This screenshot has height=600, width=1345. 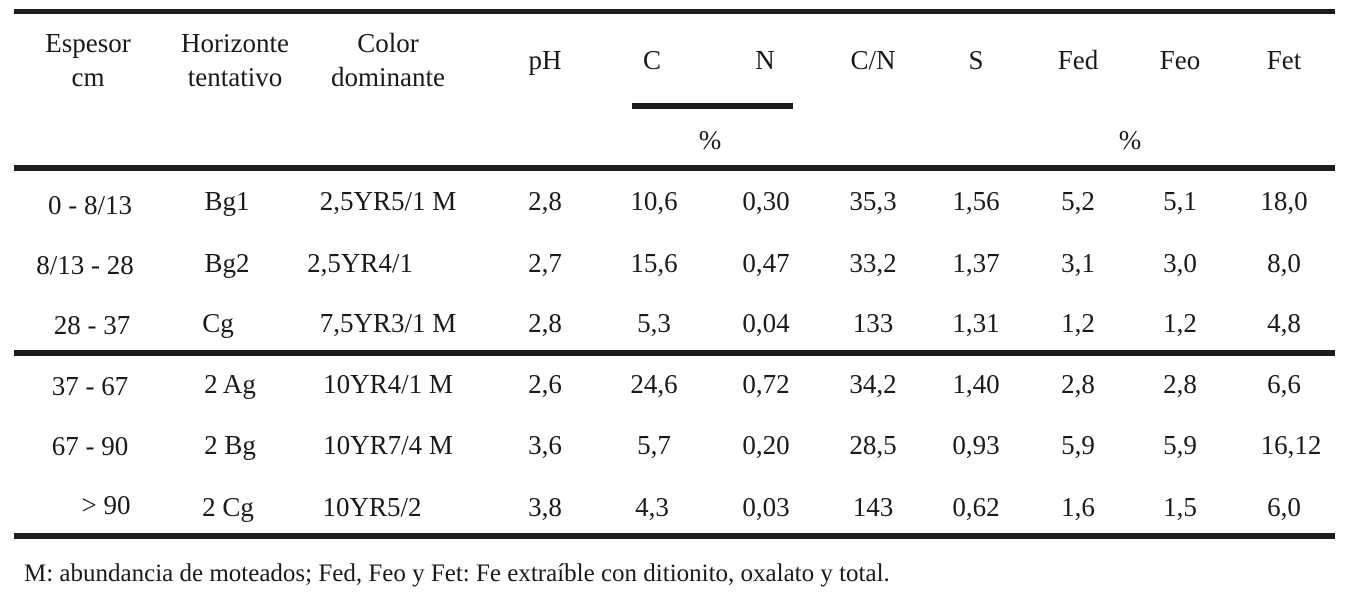 I want to click on cell-horizonte: Bg2, so click(x=227, y=263).